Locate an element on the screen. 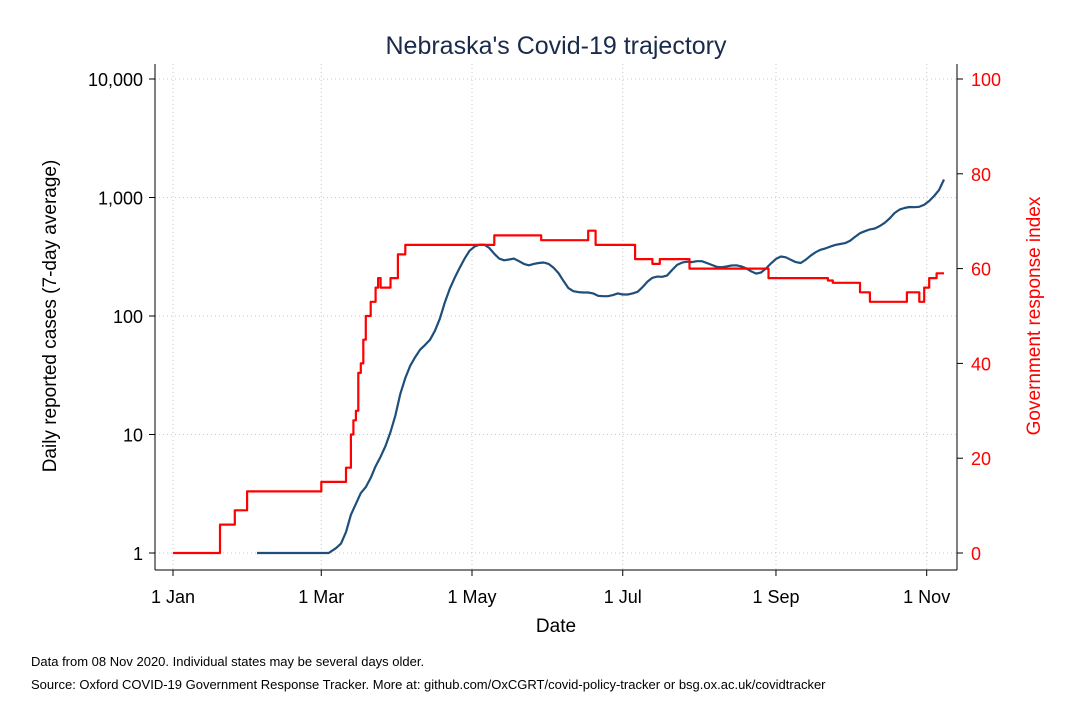 The height and width of the screenshot is (727, 1083). y-tick-label-right: 0 is located at coordinates (976, 554).